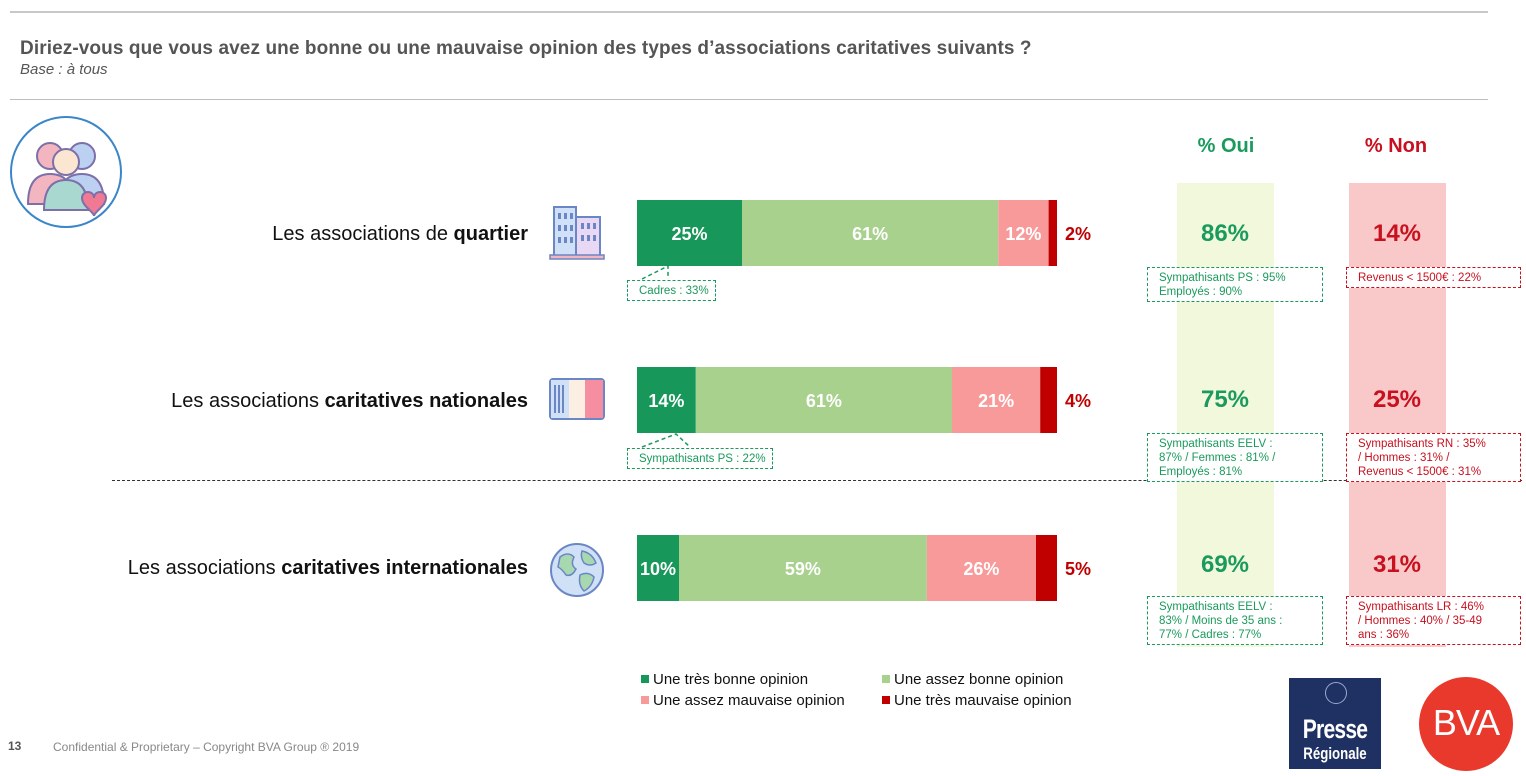  I want to click on legend-item-tres-bonne: Une très bonne opinion, so click(724, 679).